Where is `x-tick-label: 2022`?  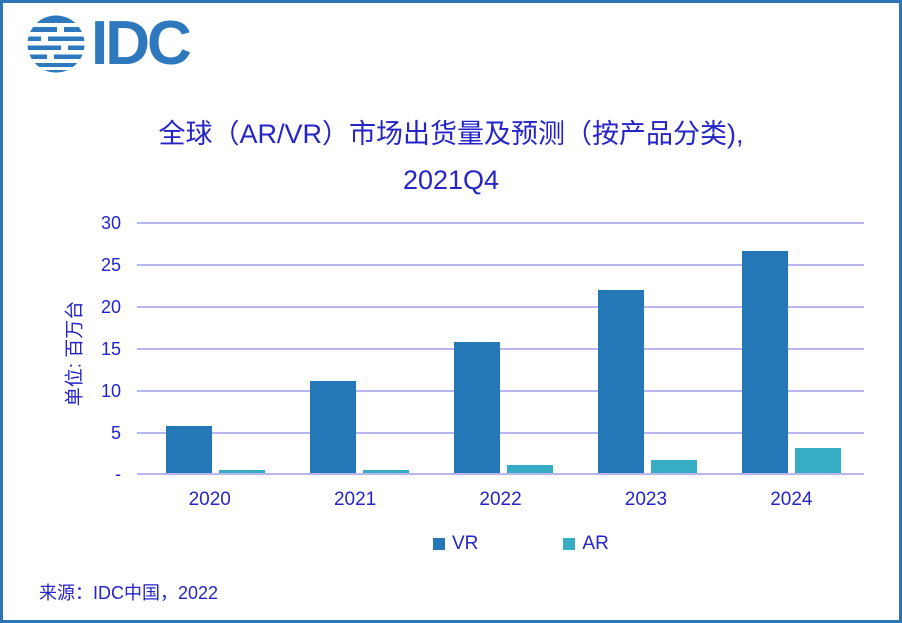 x-tick-label: 2022 is located at coordinates (500, 499).